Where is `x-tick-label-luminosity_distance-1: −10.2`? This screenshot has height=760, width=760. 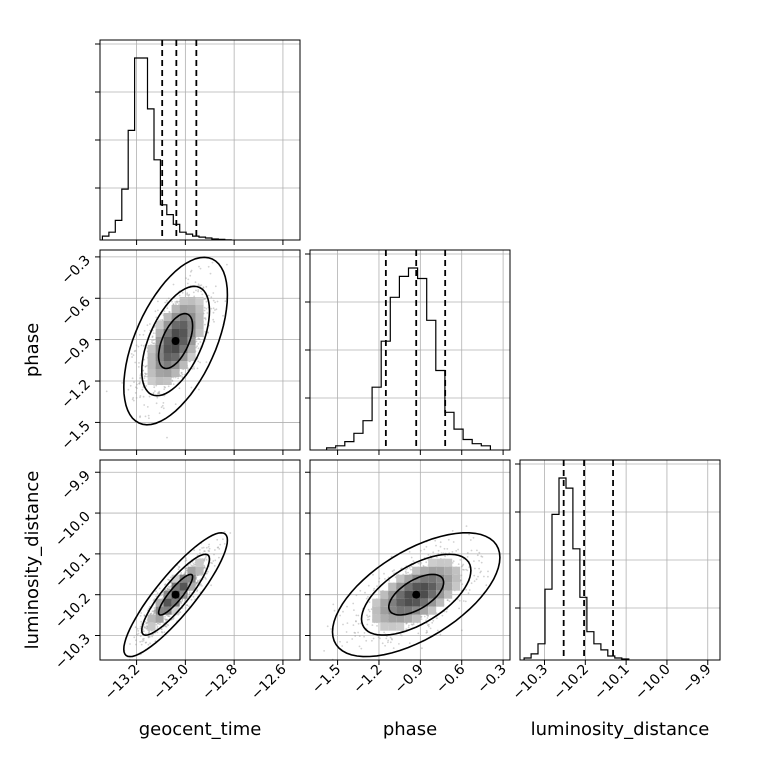 x-tick-label-luminosity_distance-1: −10.2 is located at coordinates (571, 683).